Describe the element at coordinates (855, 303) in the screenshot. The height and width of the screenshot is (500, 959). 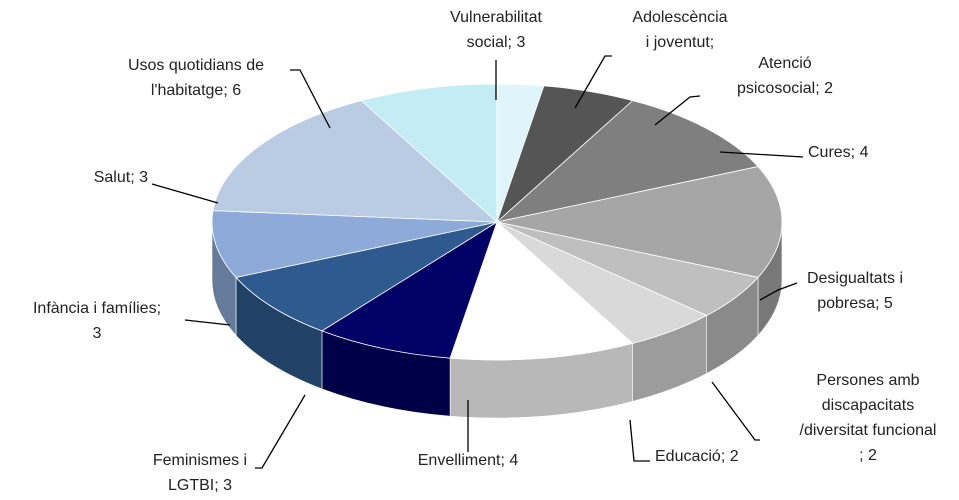
I see `label-line: pobresa; 5` at that location.